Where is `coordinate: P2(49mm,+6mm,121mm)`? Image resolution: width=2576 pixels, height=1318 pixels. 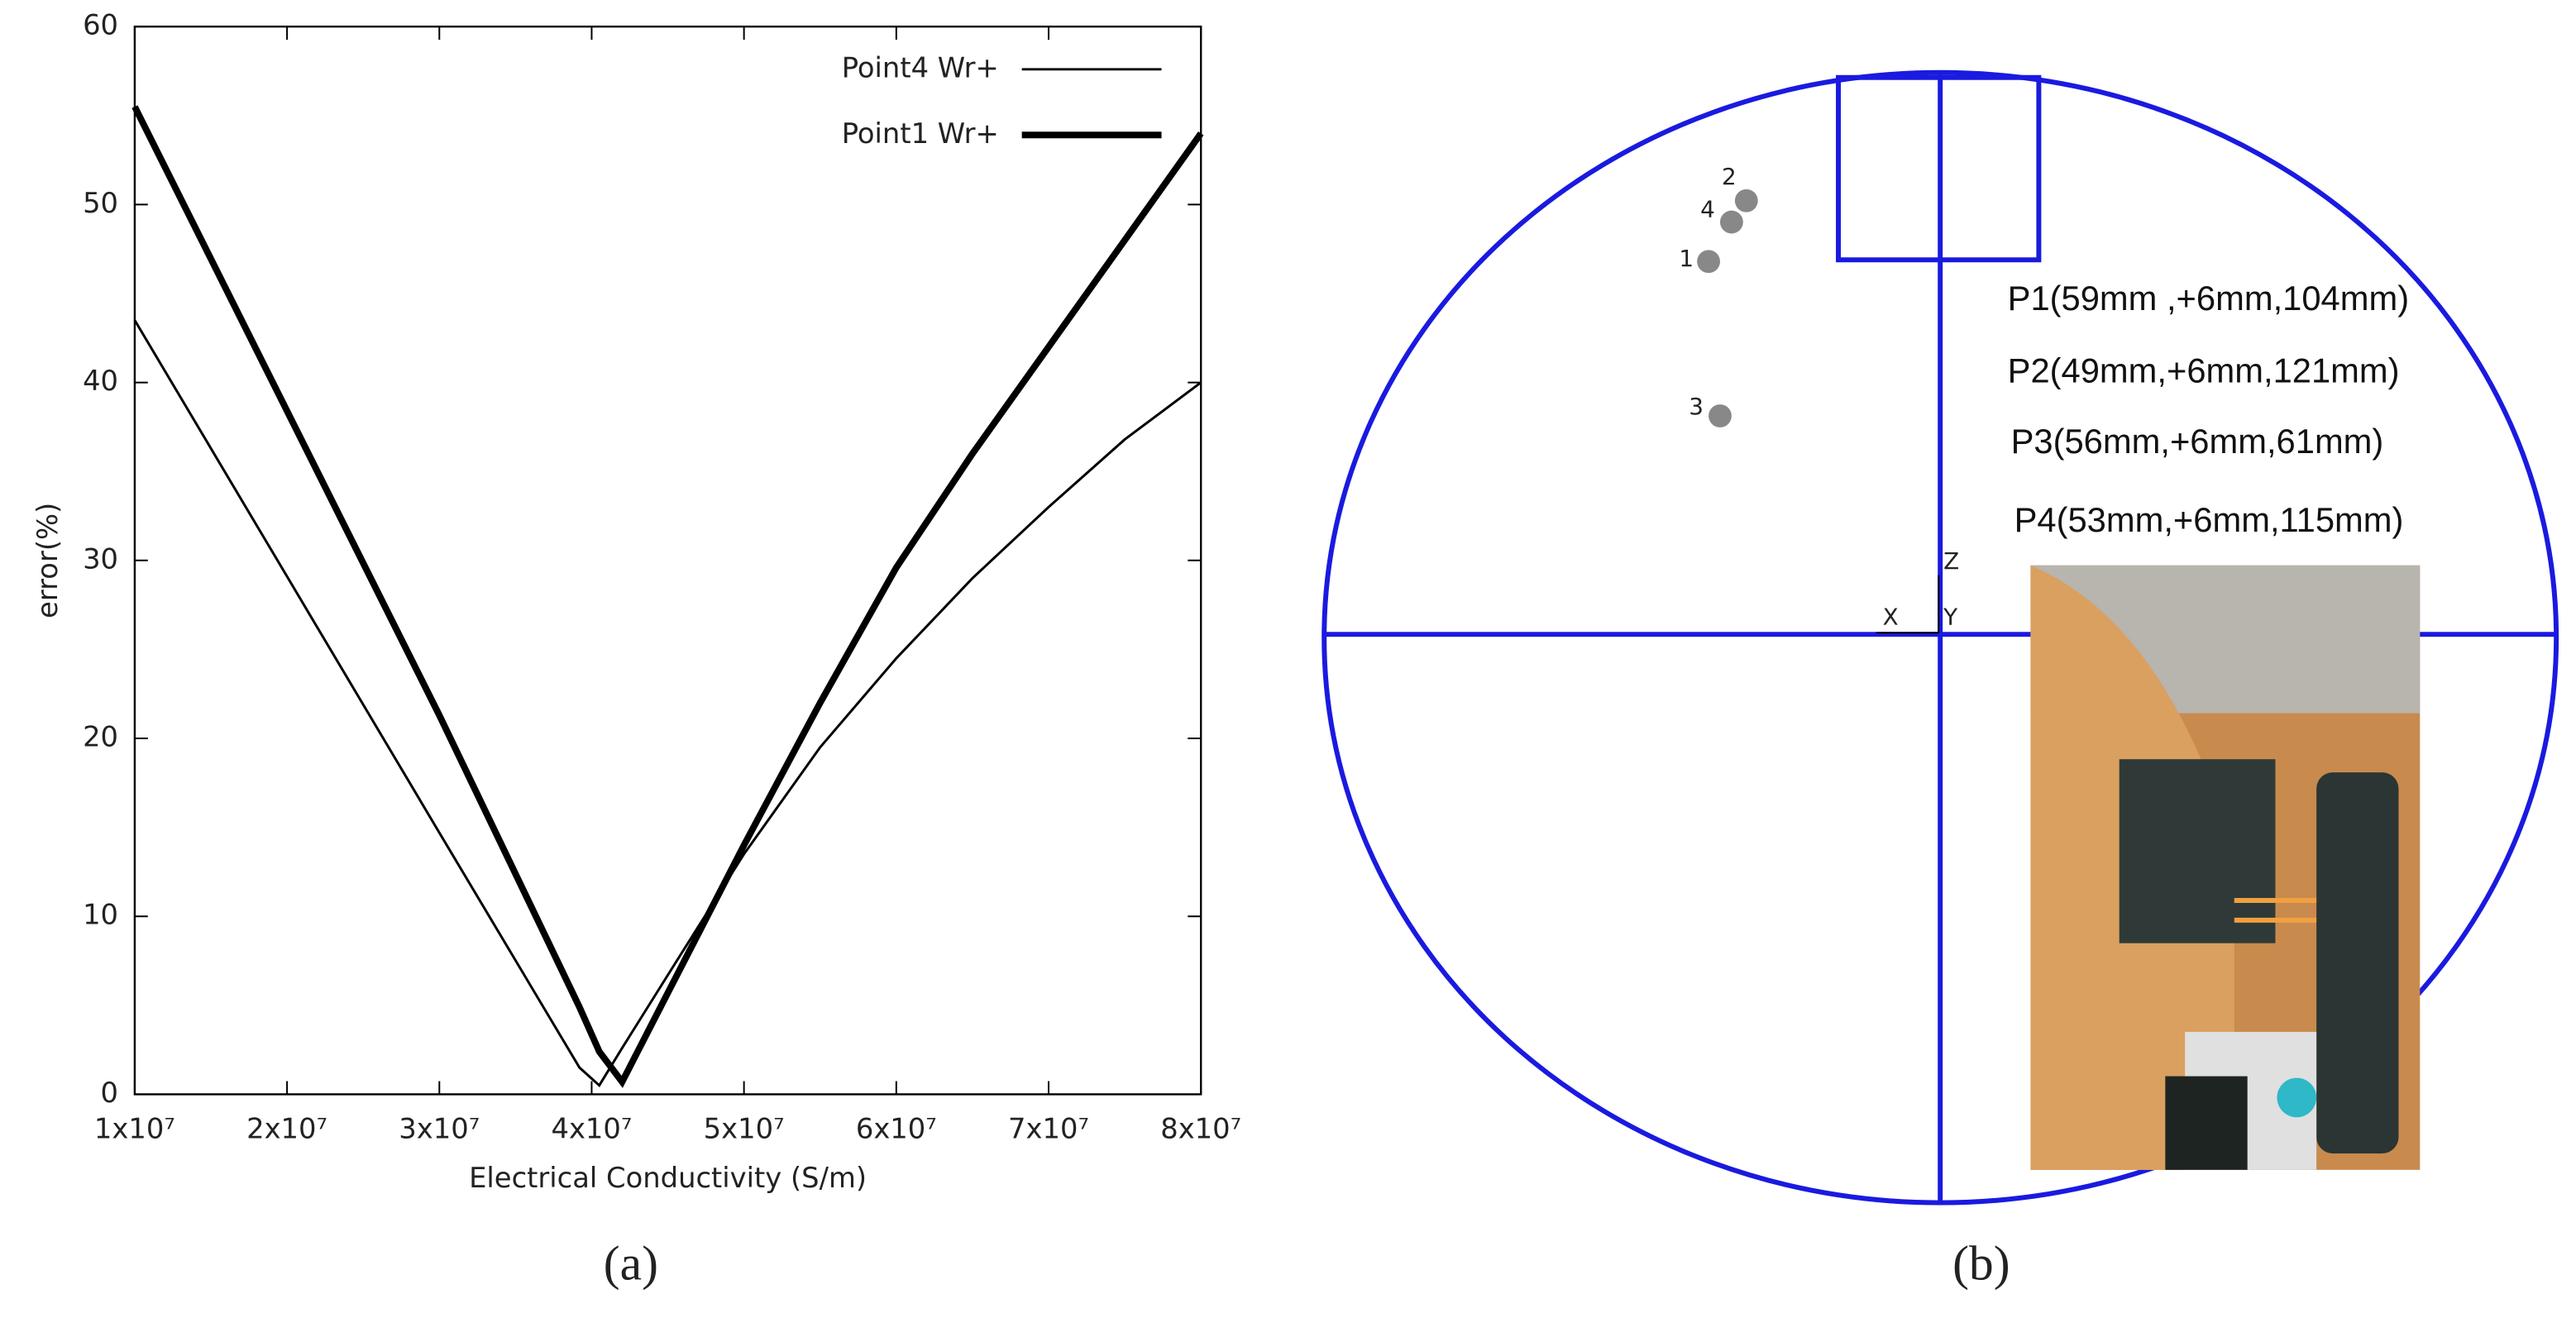
coordinate: P2(49mm,+6mm,121mm) is located at coordinates (2204, 370).